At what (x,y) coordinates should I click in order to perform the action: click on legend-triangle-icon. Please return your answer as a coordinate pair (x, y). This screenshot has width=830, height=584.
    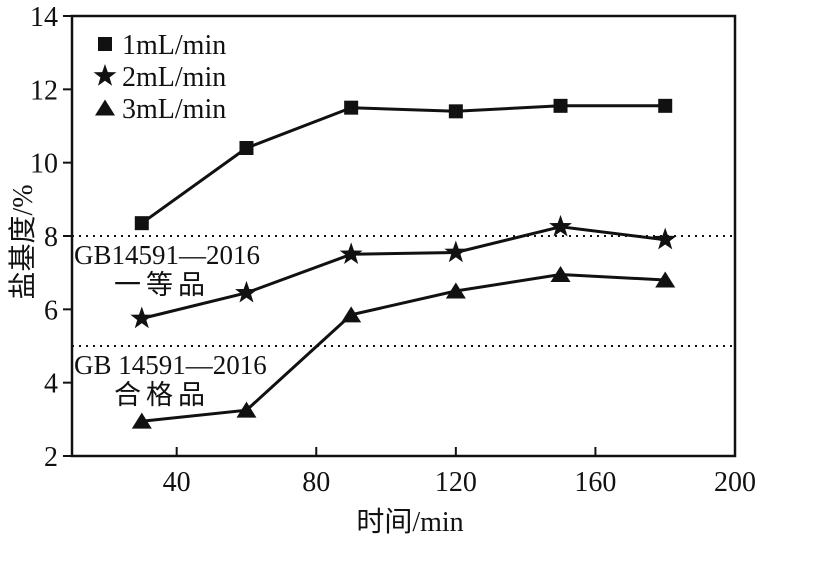
    Looking at the image, I should click on (105, 107).